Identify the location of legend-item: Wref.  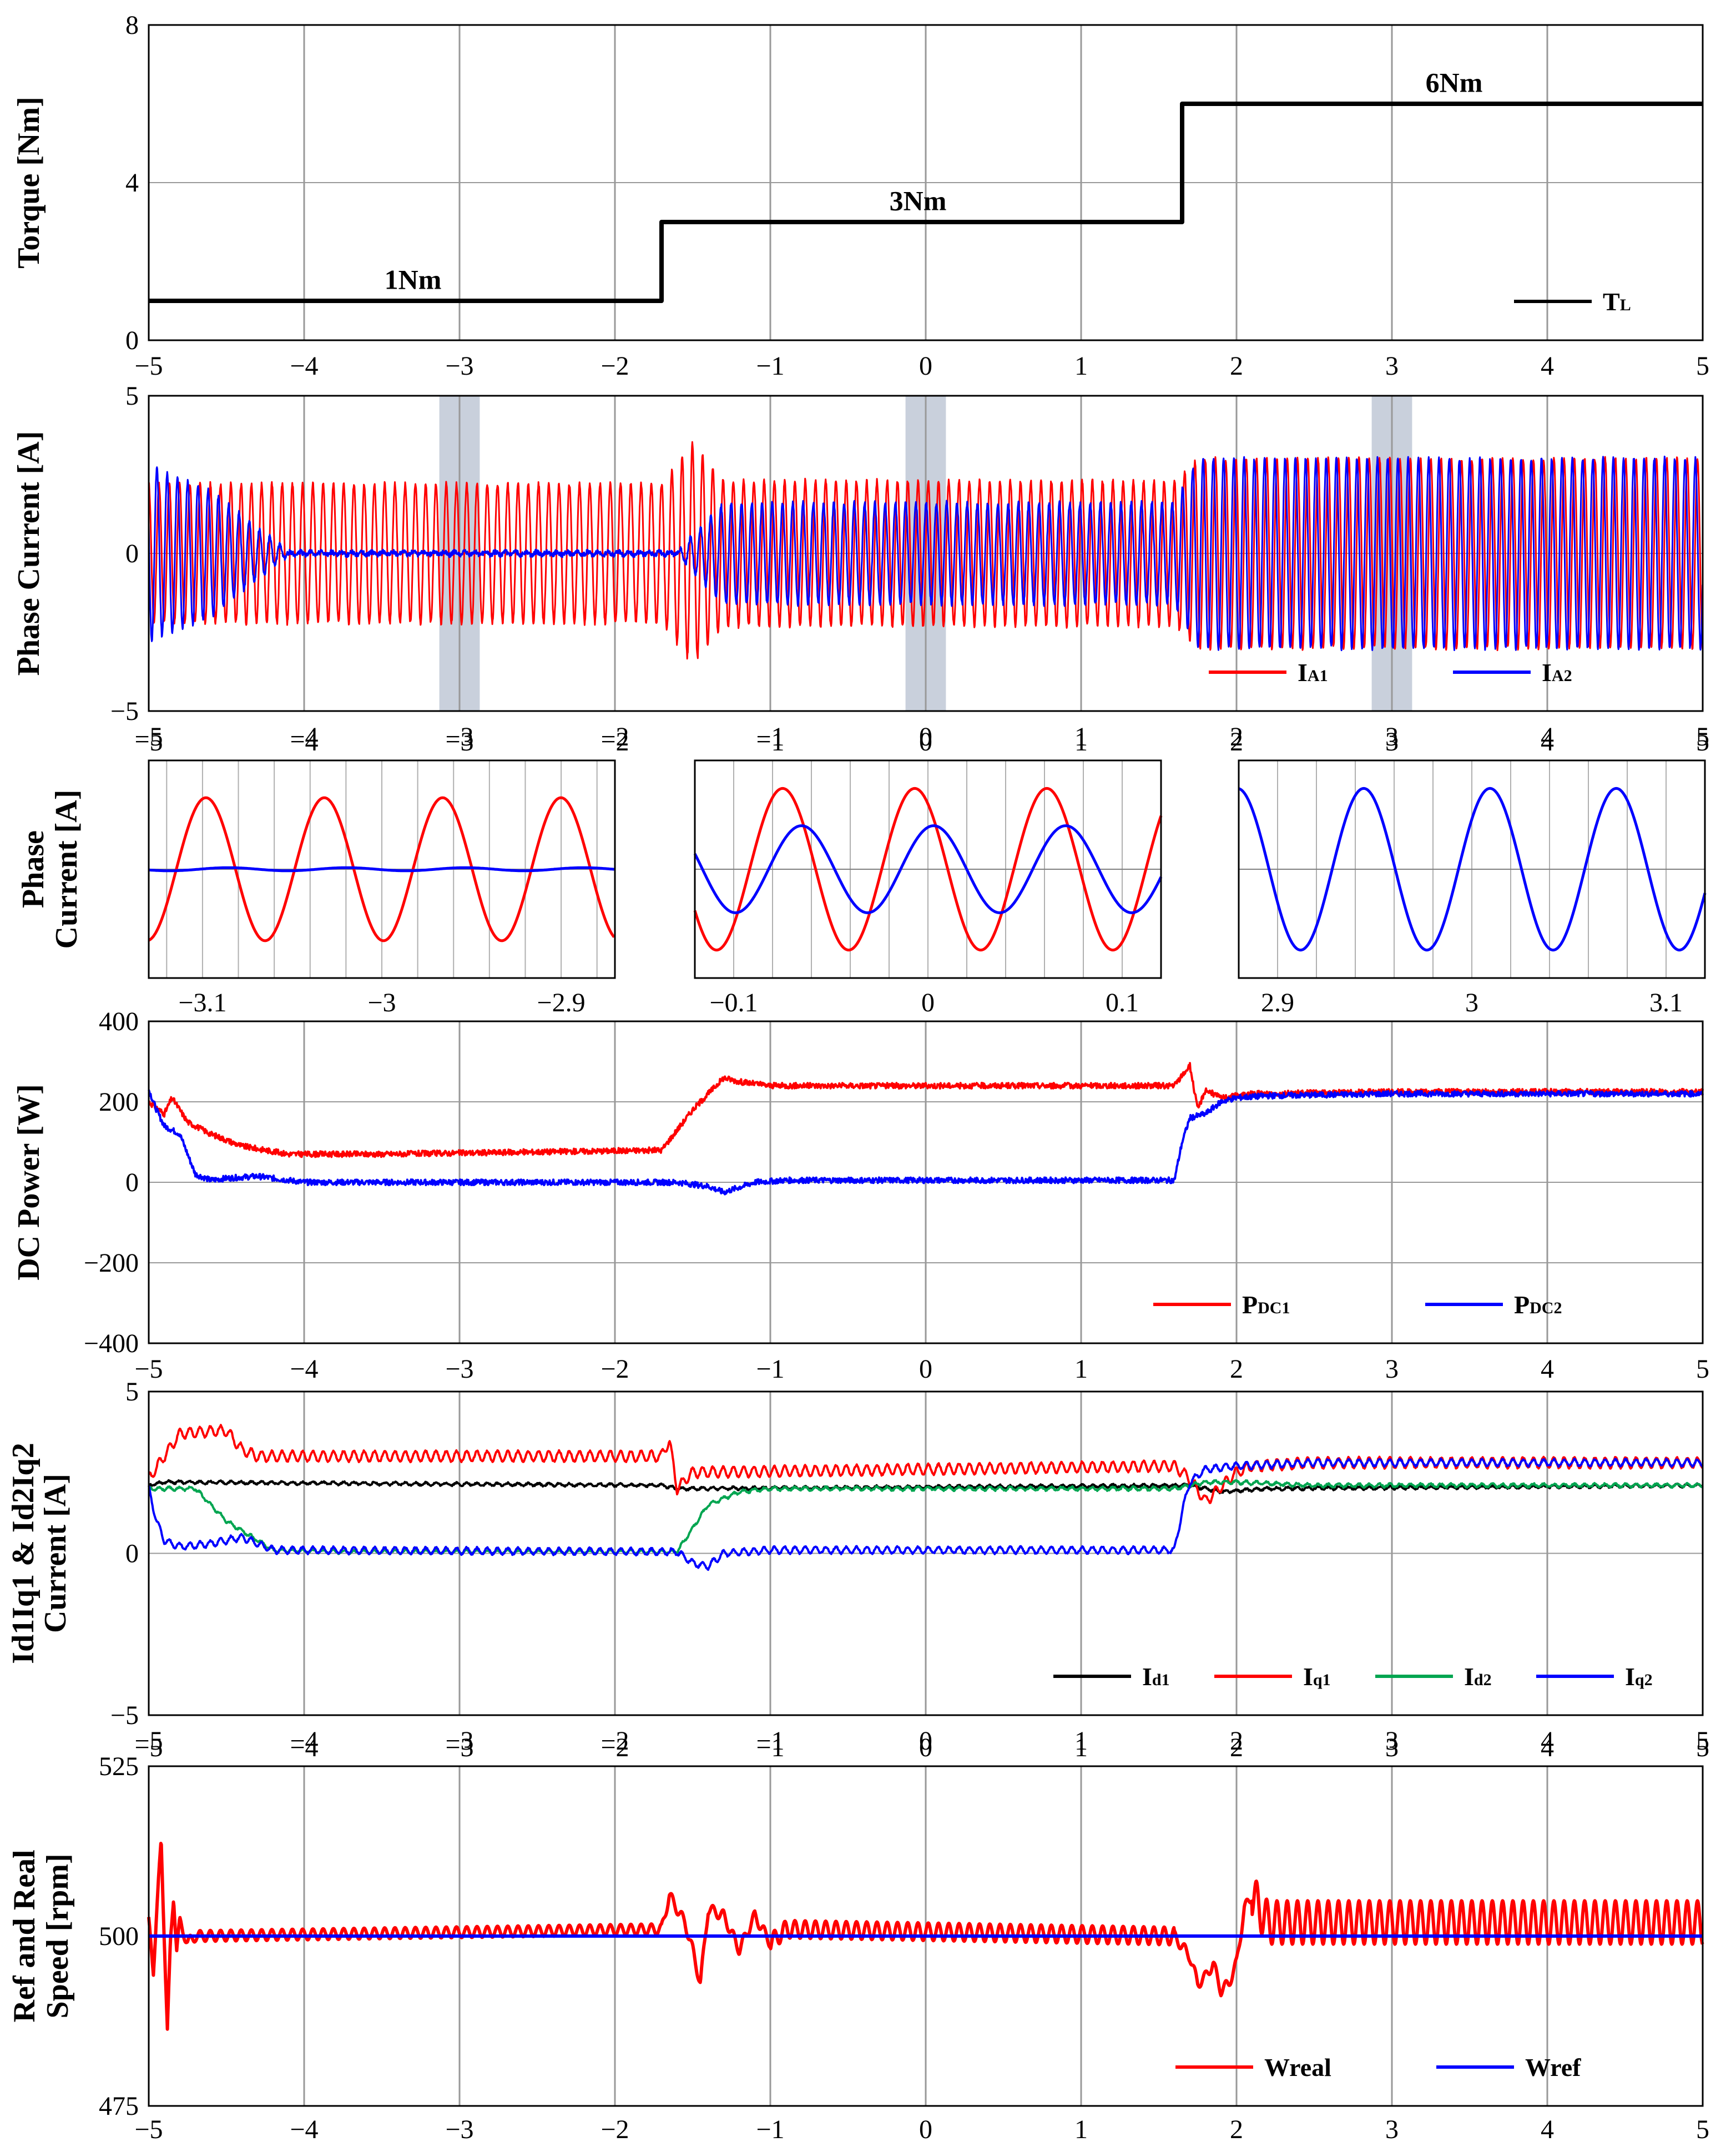
(1508, 2067).